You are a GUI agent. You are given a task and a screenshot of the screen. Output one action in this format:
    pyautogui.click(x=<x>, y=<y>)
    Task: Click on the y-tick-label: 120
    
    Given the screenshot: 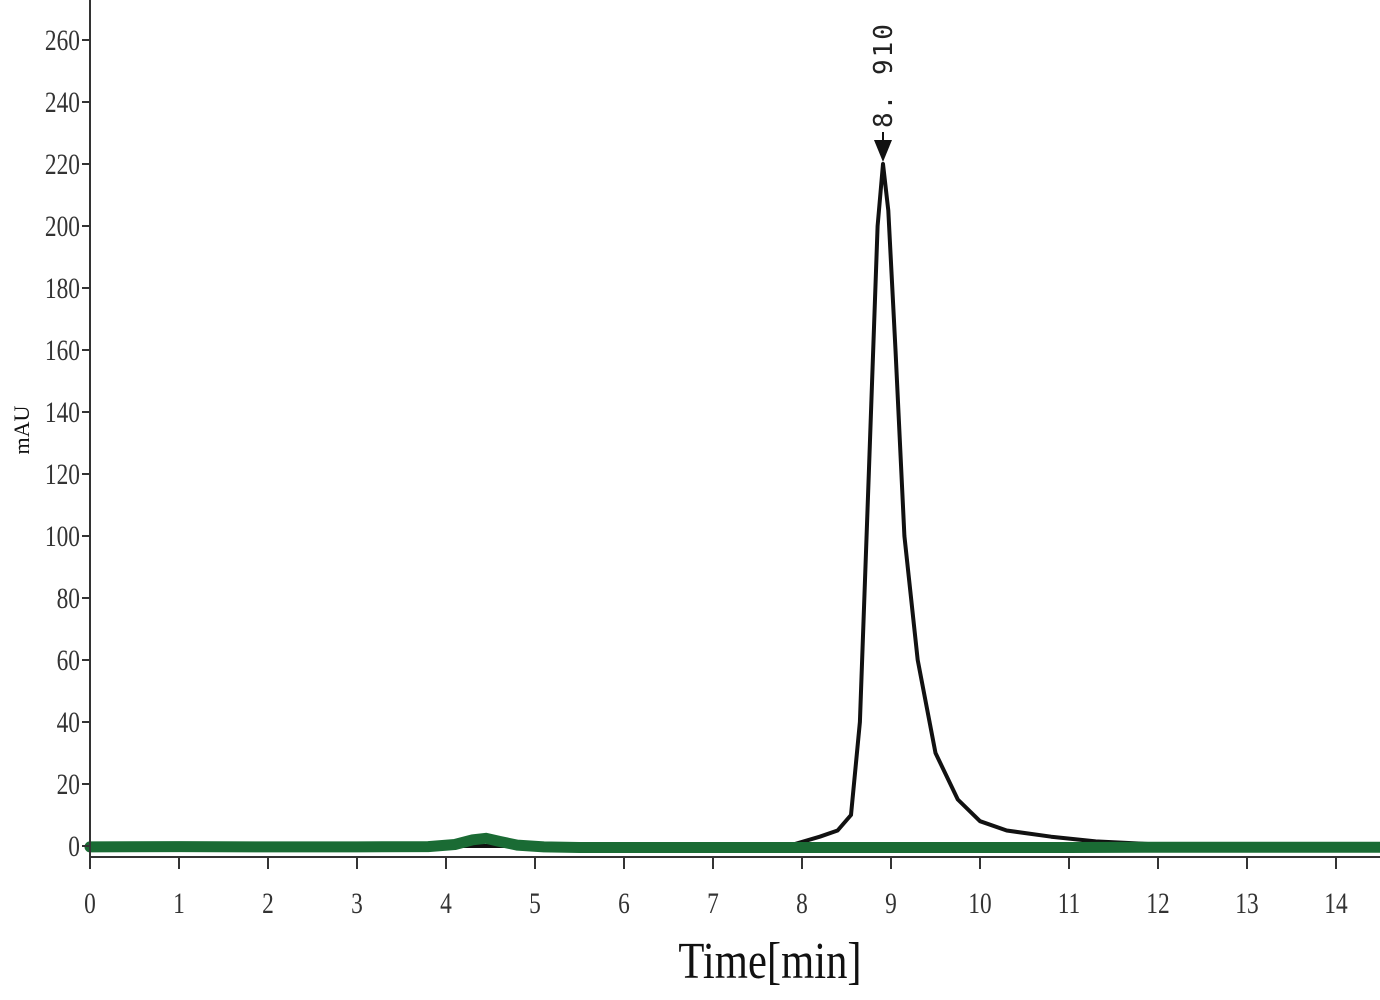 What is the action you would take?
    pyautogui.click(x=62, y=473)
    